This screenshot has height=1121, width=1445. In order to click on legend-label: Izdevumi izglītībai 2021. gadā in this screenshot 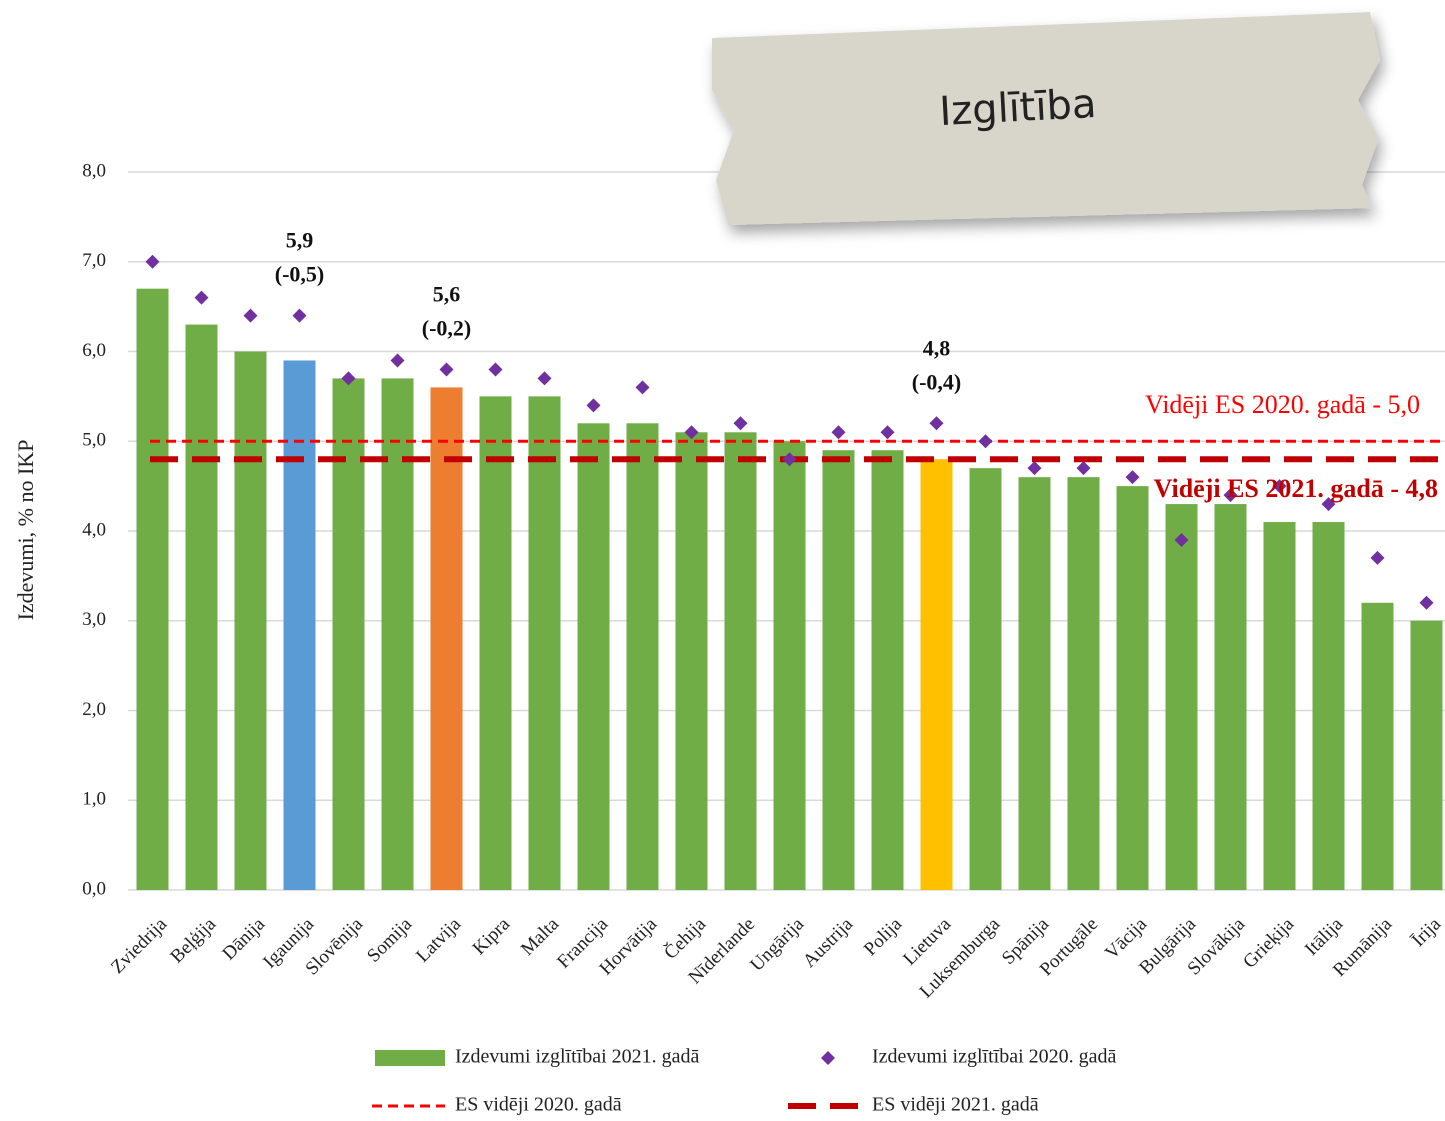, I will do `click(577, 1057)`.